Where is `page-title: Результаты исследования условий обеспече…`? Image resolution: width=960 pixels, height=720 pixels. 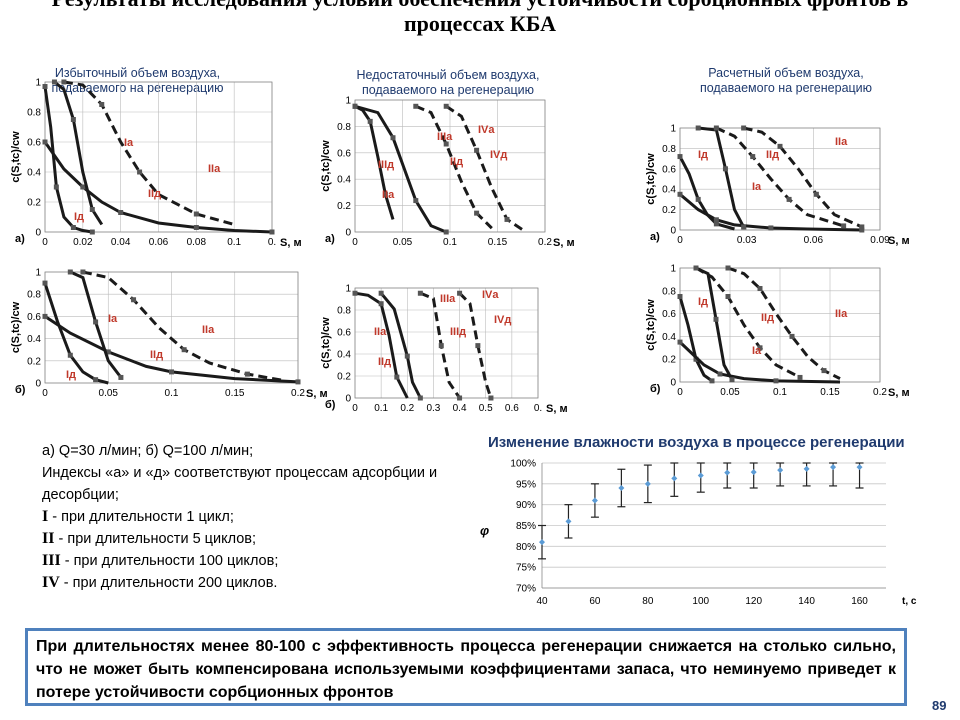 page-title: Результаты исследования условий обеспече… is located at coordinates (480, 18).